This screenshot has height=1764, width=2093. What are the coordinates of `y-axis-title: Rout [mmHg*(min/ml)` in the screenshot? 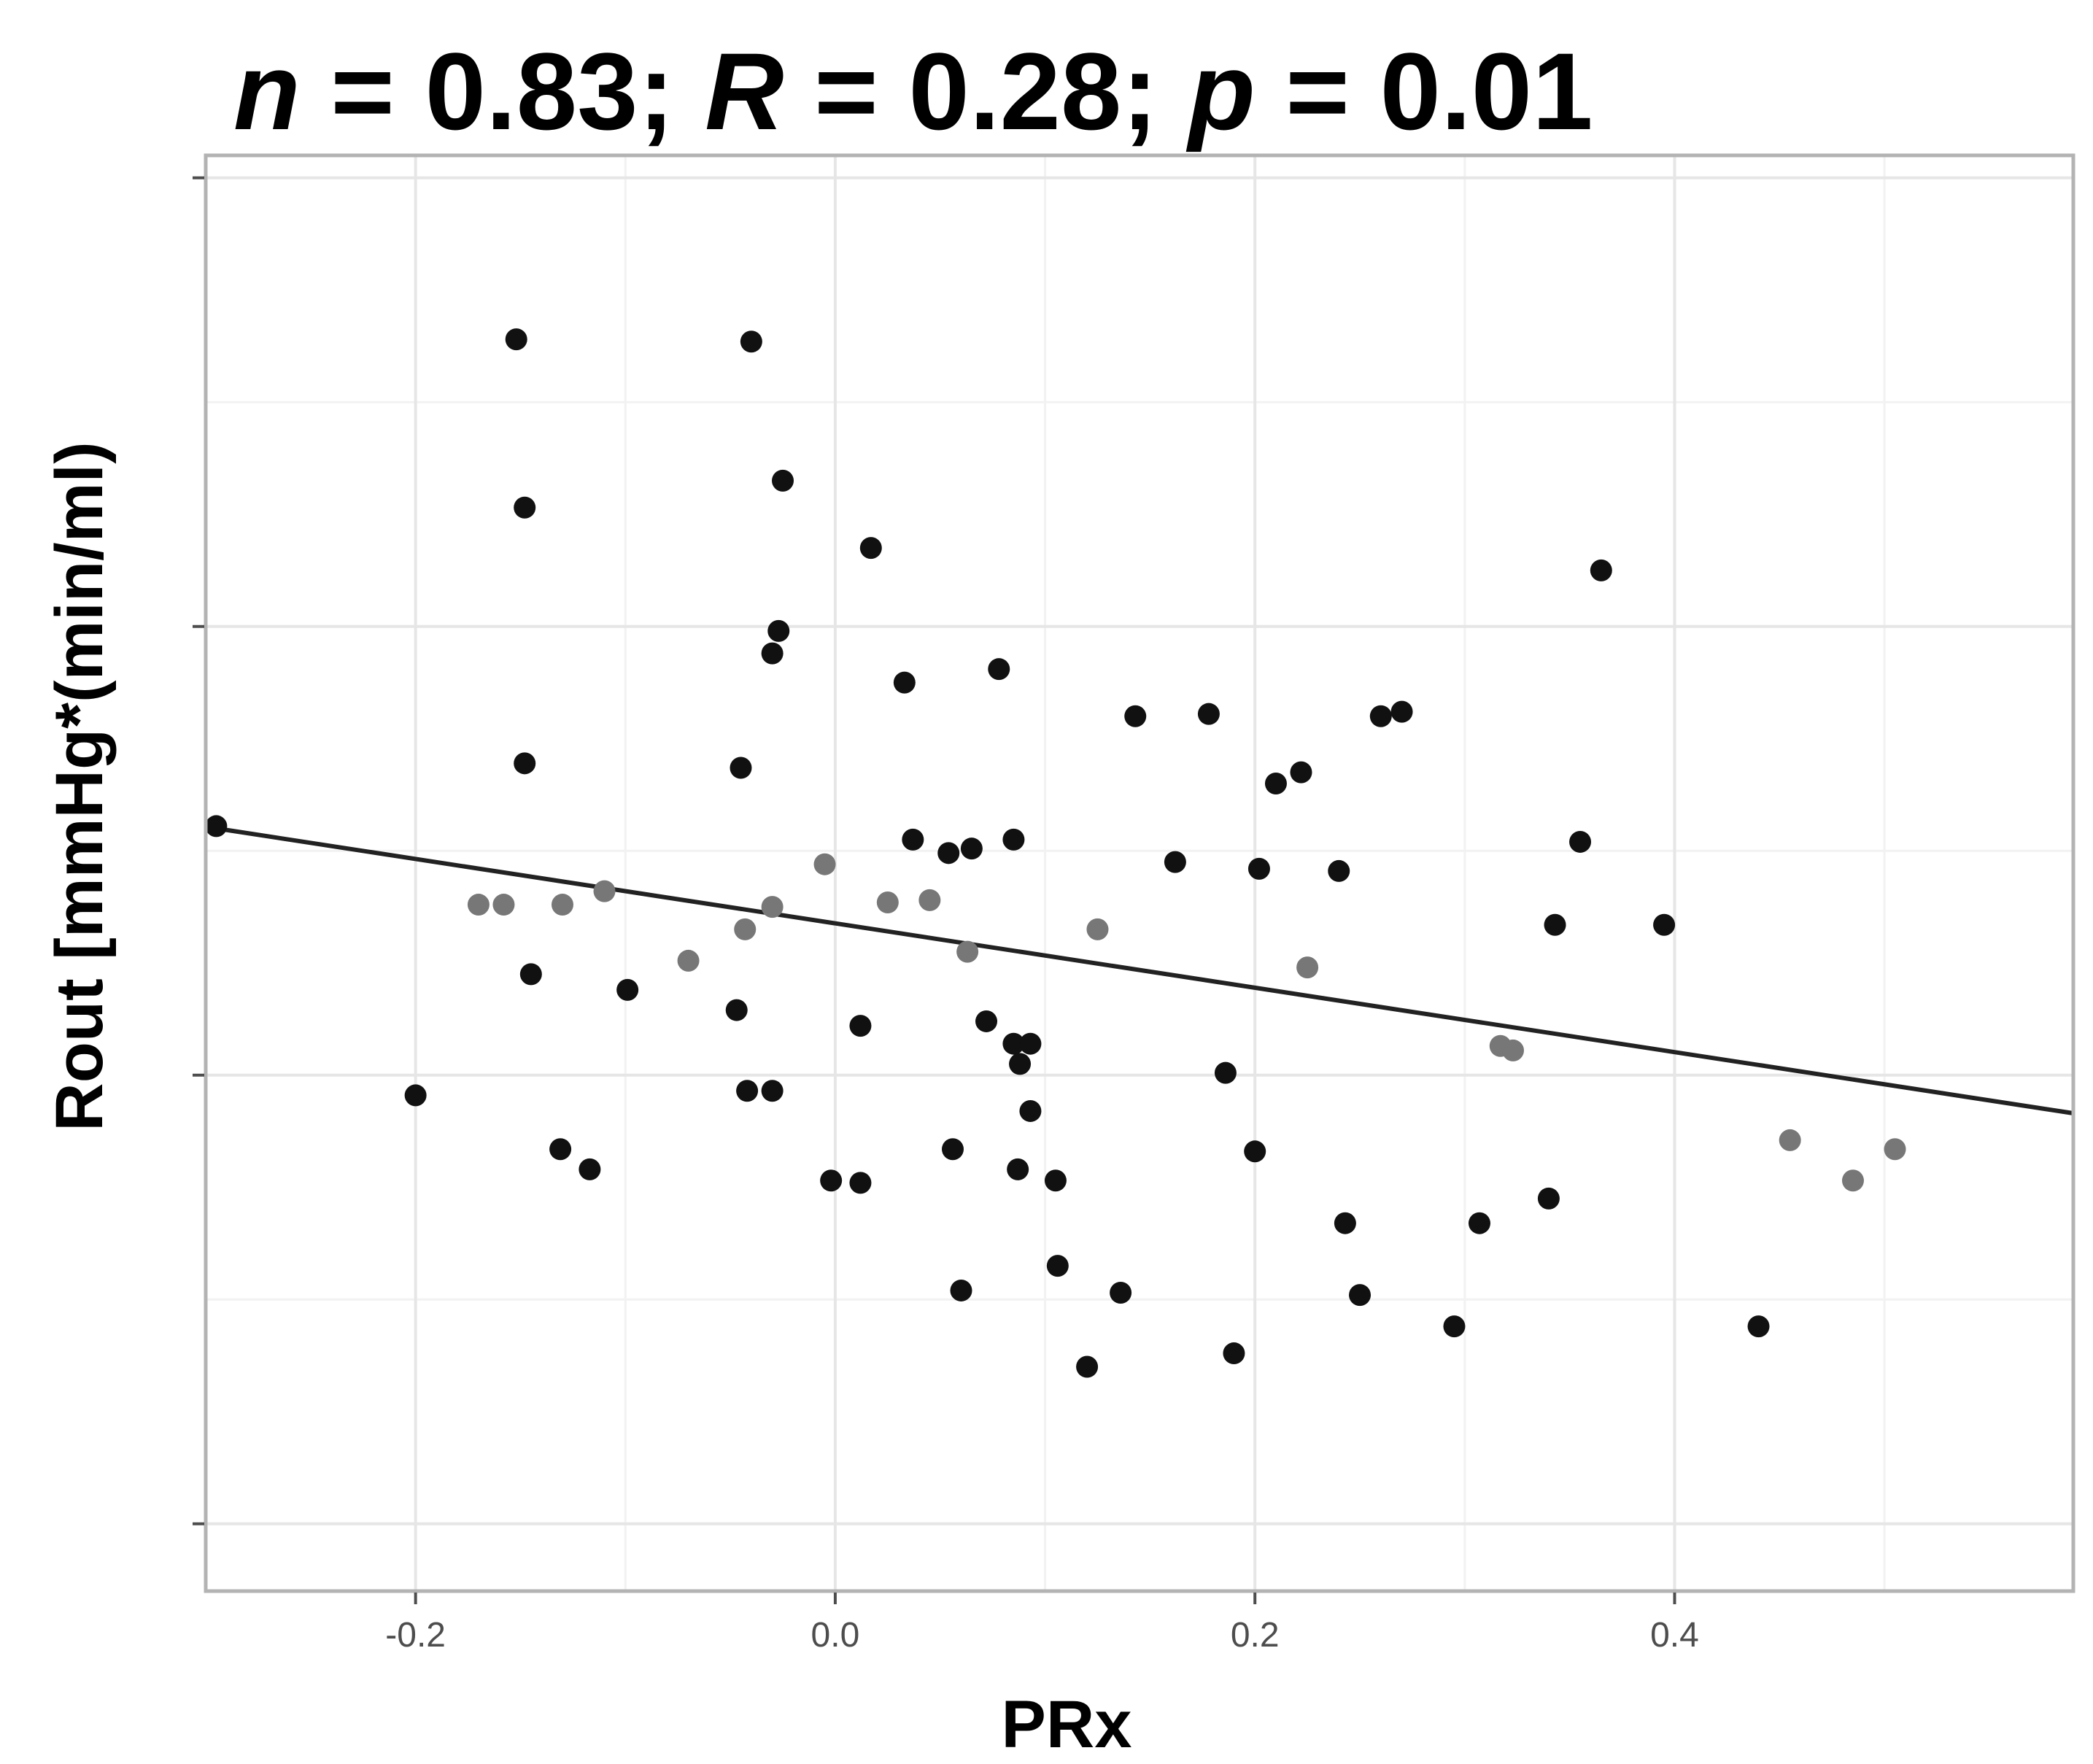 It's located at (79, 786).